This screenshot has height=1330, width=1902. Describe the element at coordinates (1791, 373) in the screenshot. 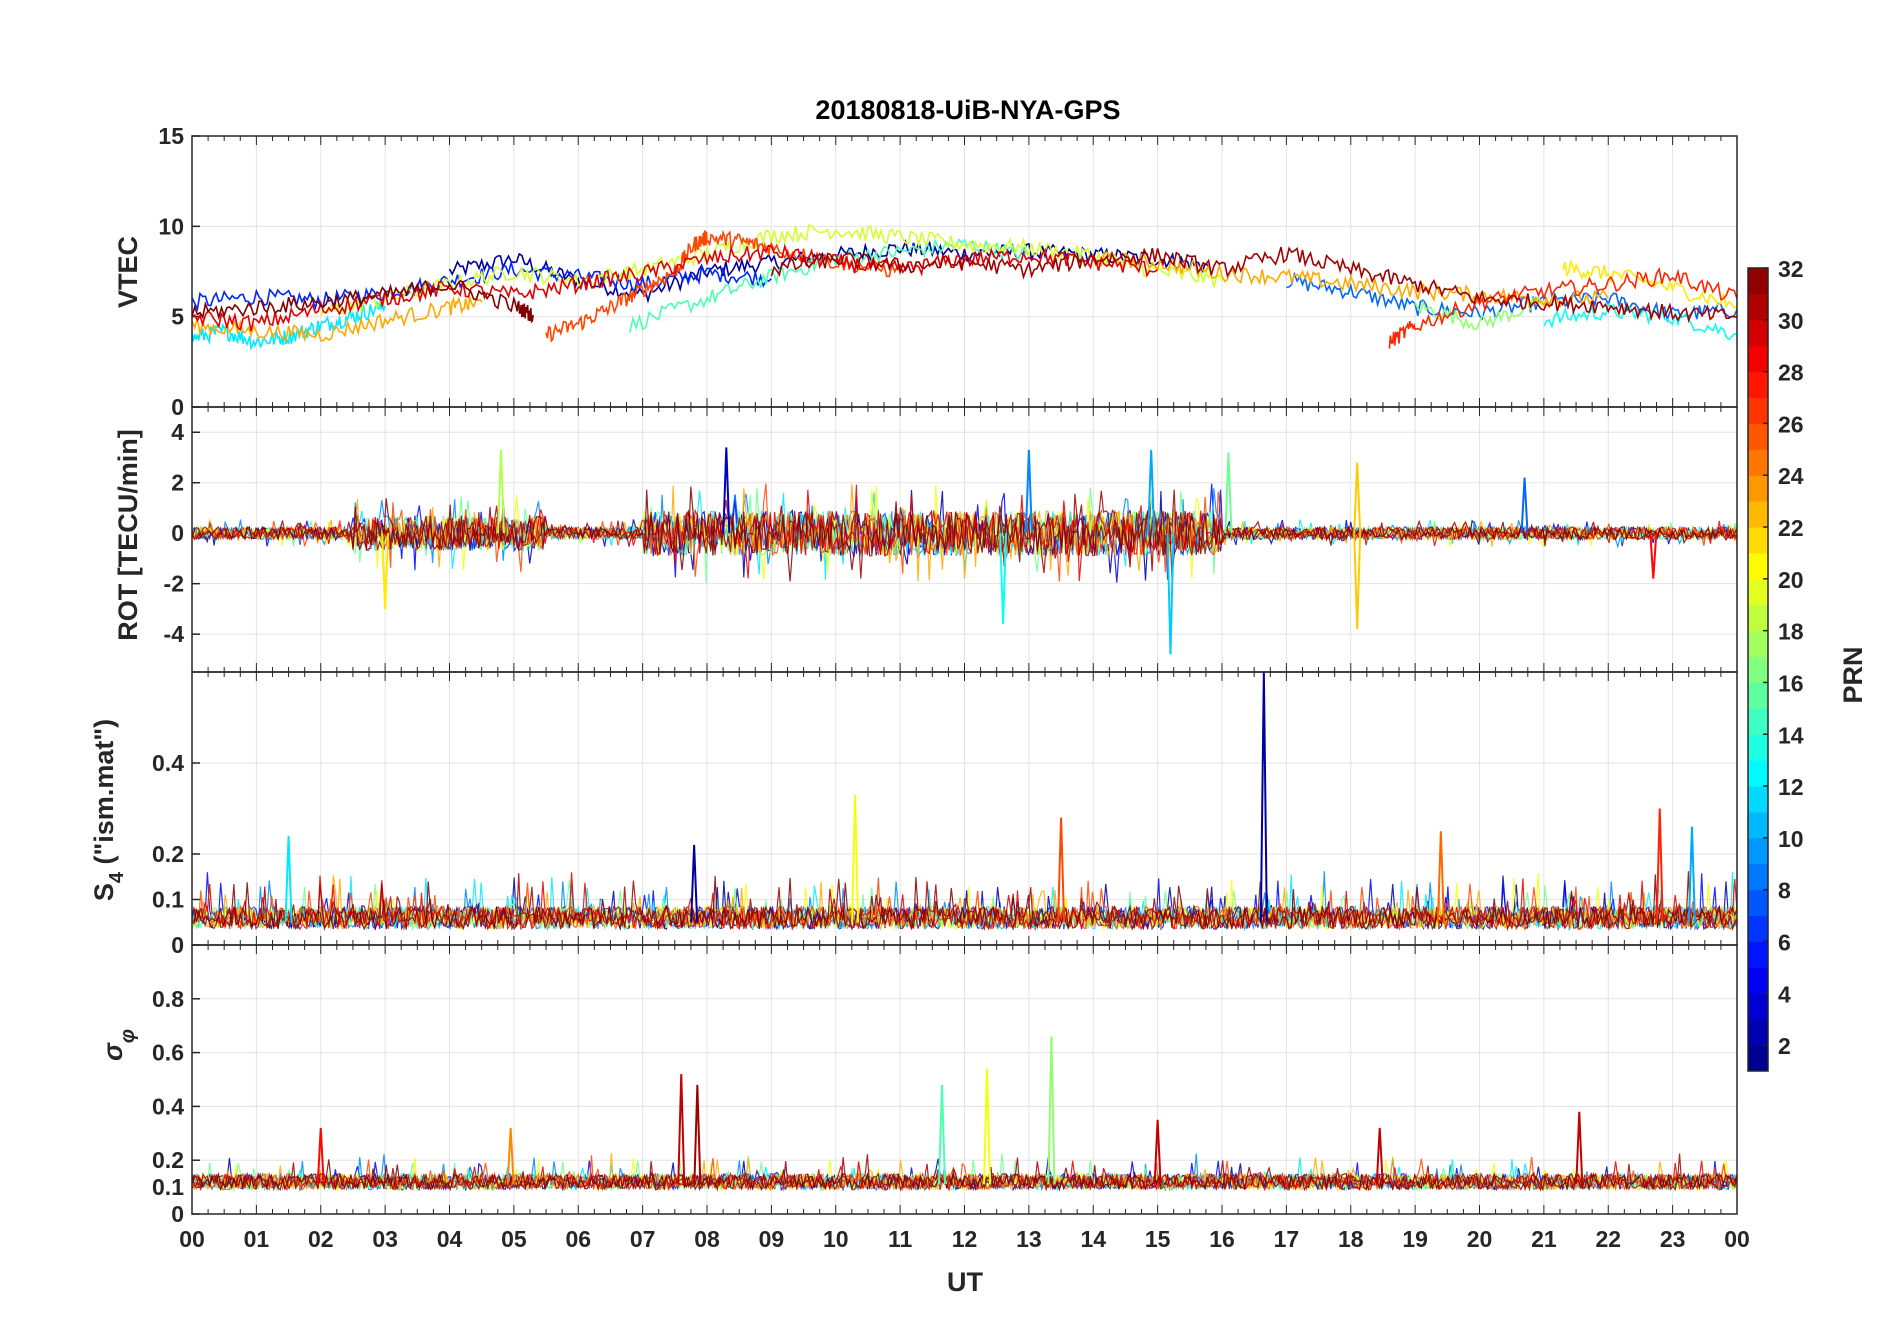

I see `colorbar-tick-label: 28` at that location.